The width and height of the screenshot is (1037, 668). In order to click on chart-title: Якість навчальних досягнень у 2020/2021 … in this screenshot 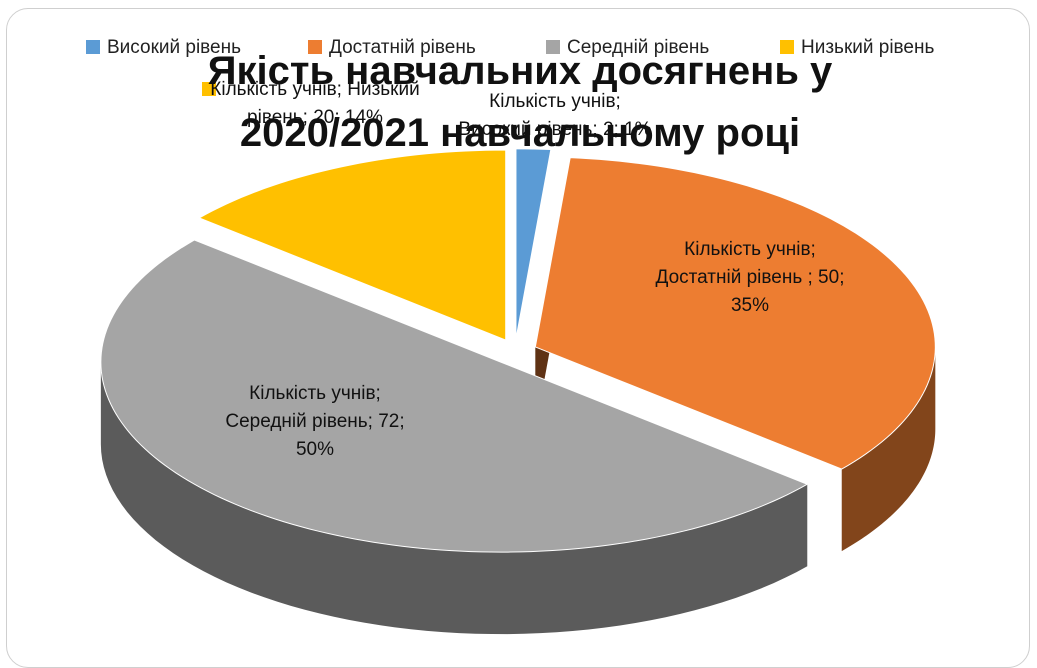, I will do `click(520, 102)`.